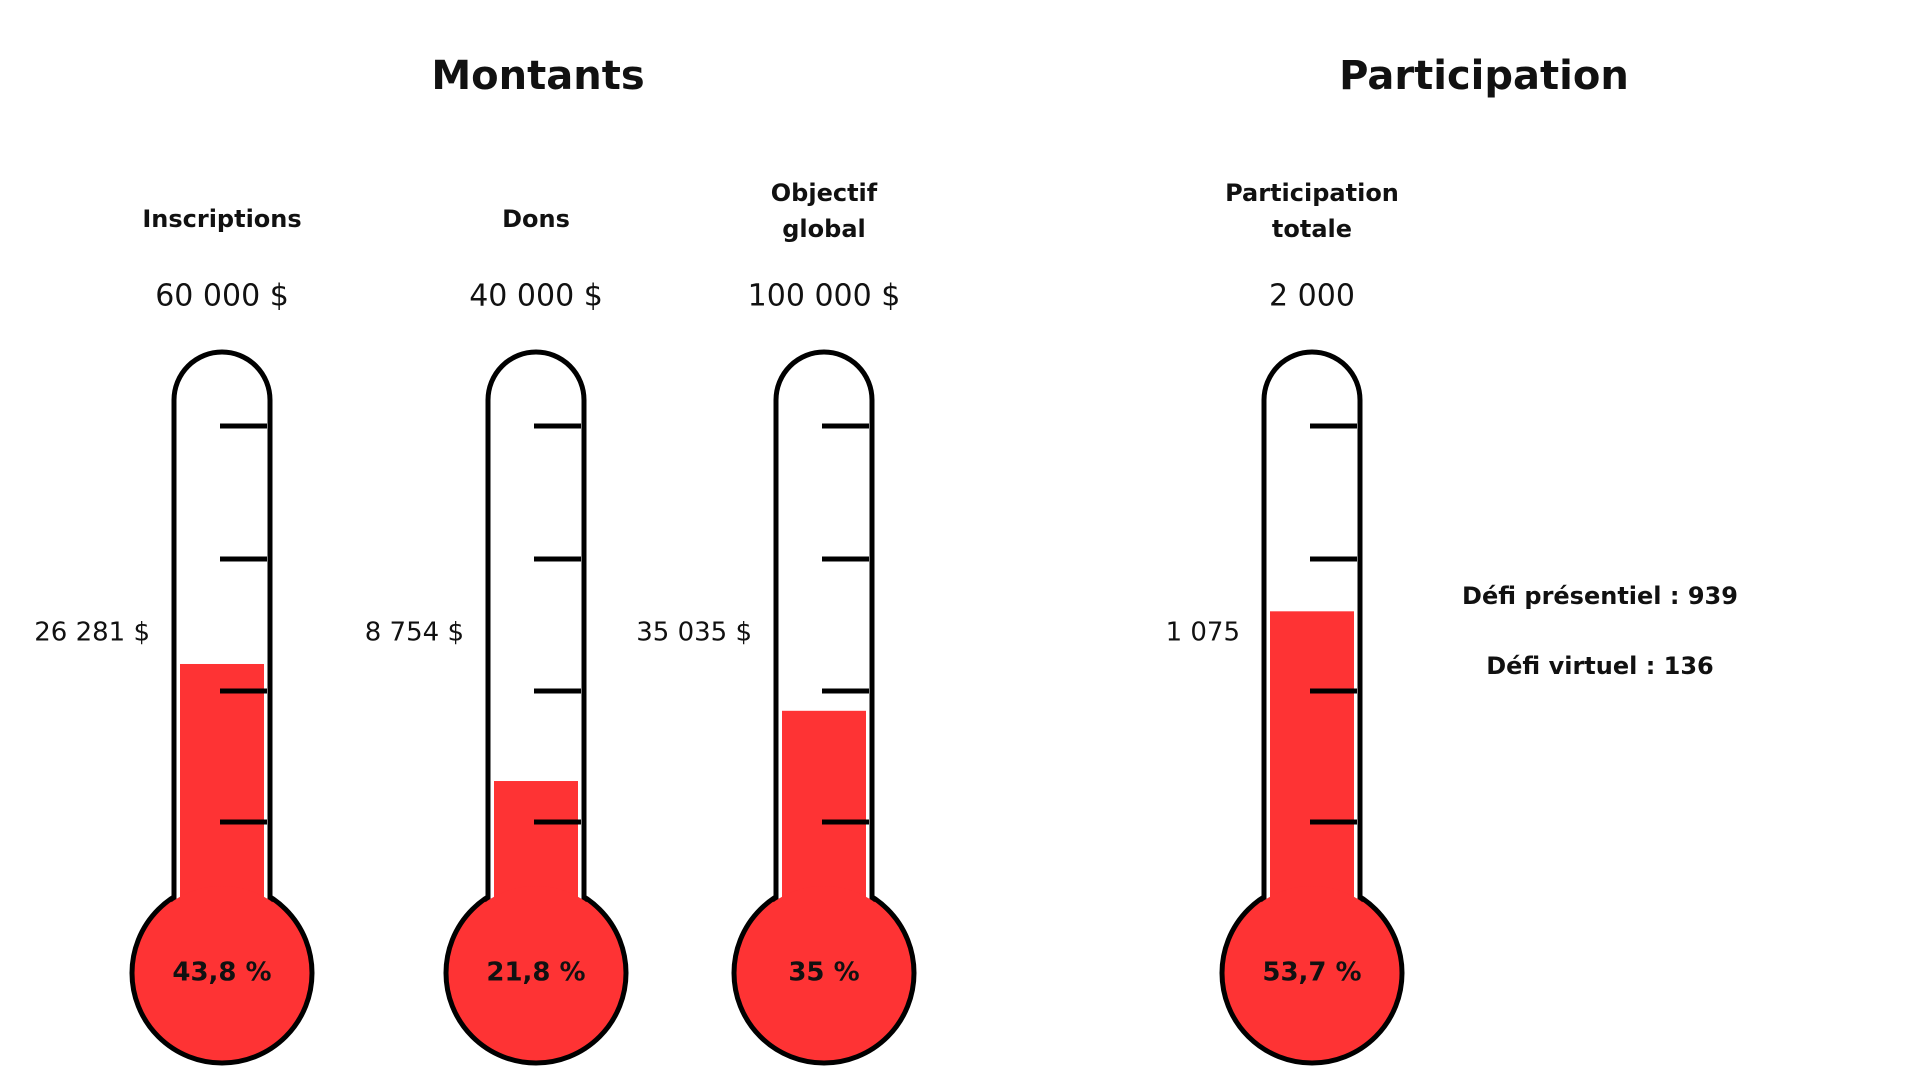  What do you see at coordinates (1484, 76) in the screenshot?
I see `section-title: Participation` at bounding box center [1484, 76].